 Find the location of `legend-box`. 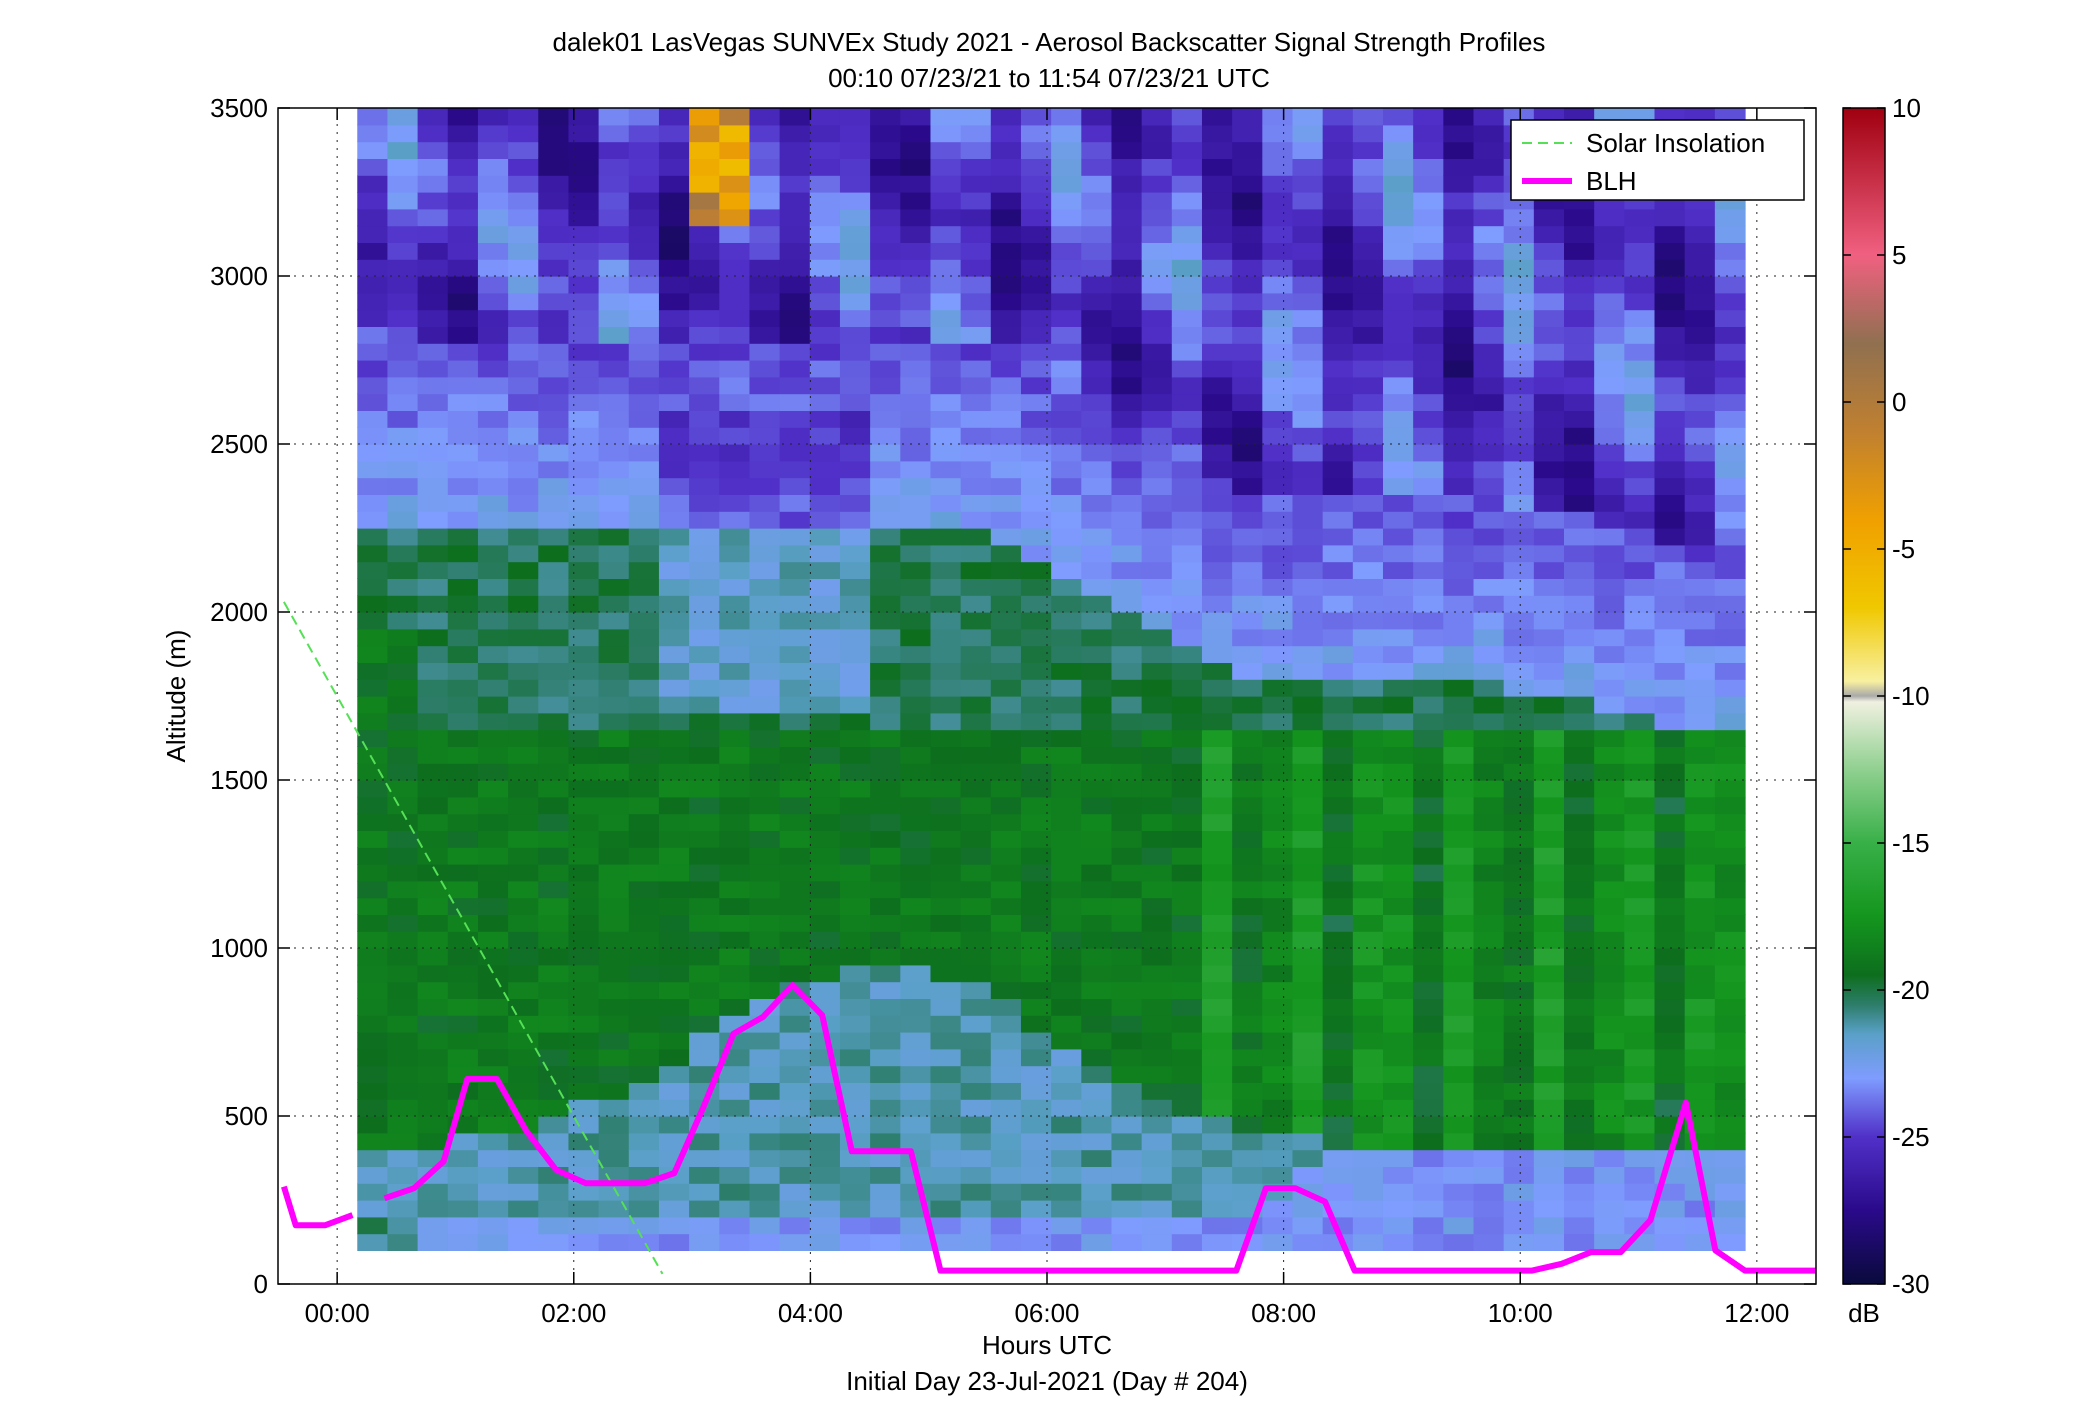

legend-box is located at coordinates (1657, 160).